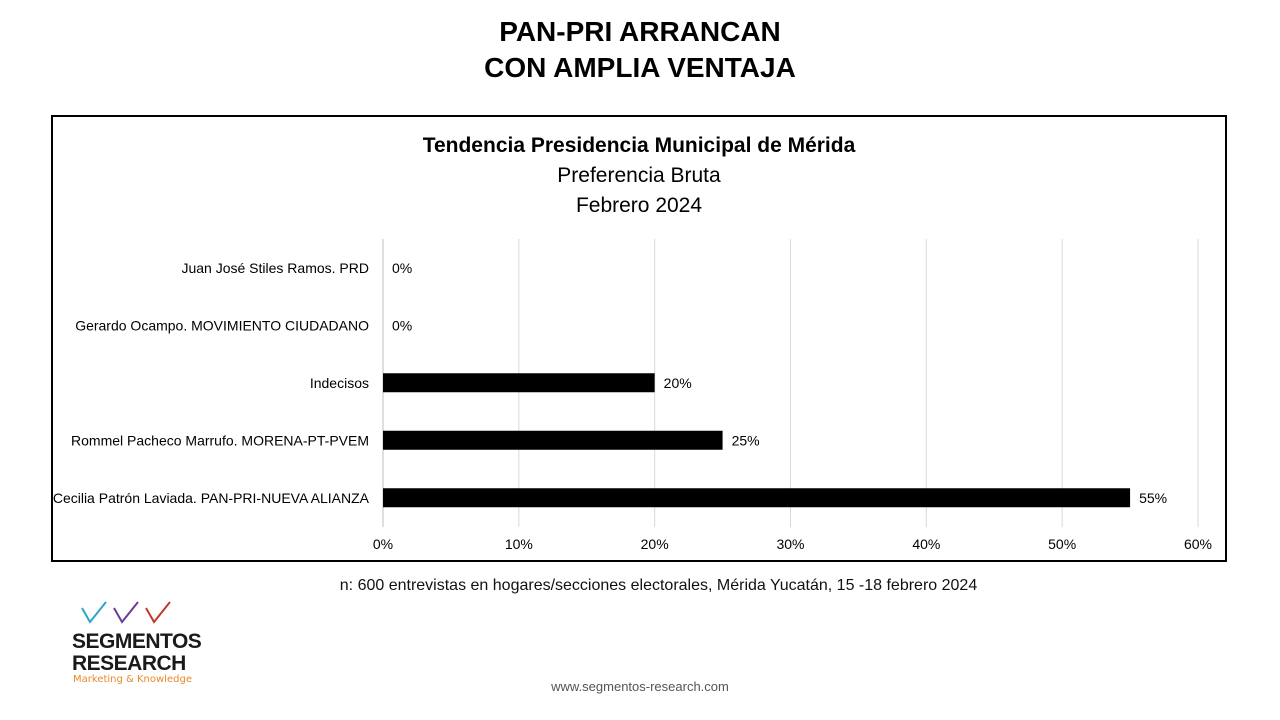  I want to click on data-label: 20%, so click(678, 383).